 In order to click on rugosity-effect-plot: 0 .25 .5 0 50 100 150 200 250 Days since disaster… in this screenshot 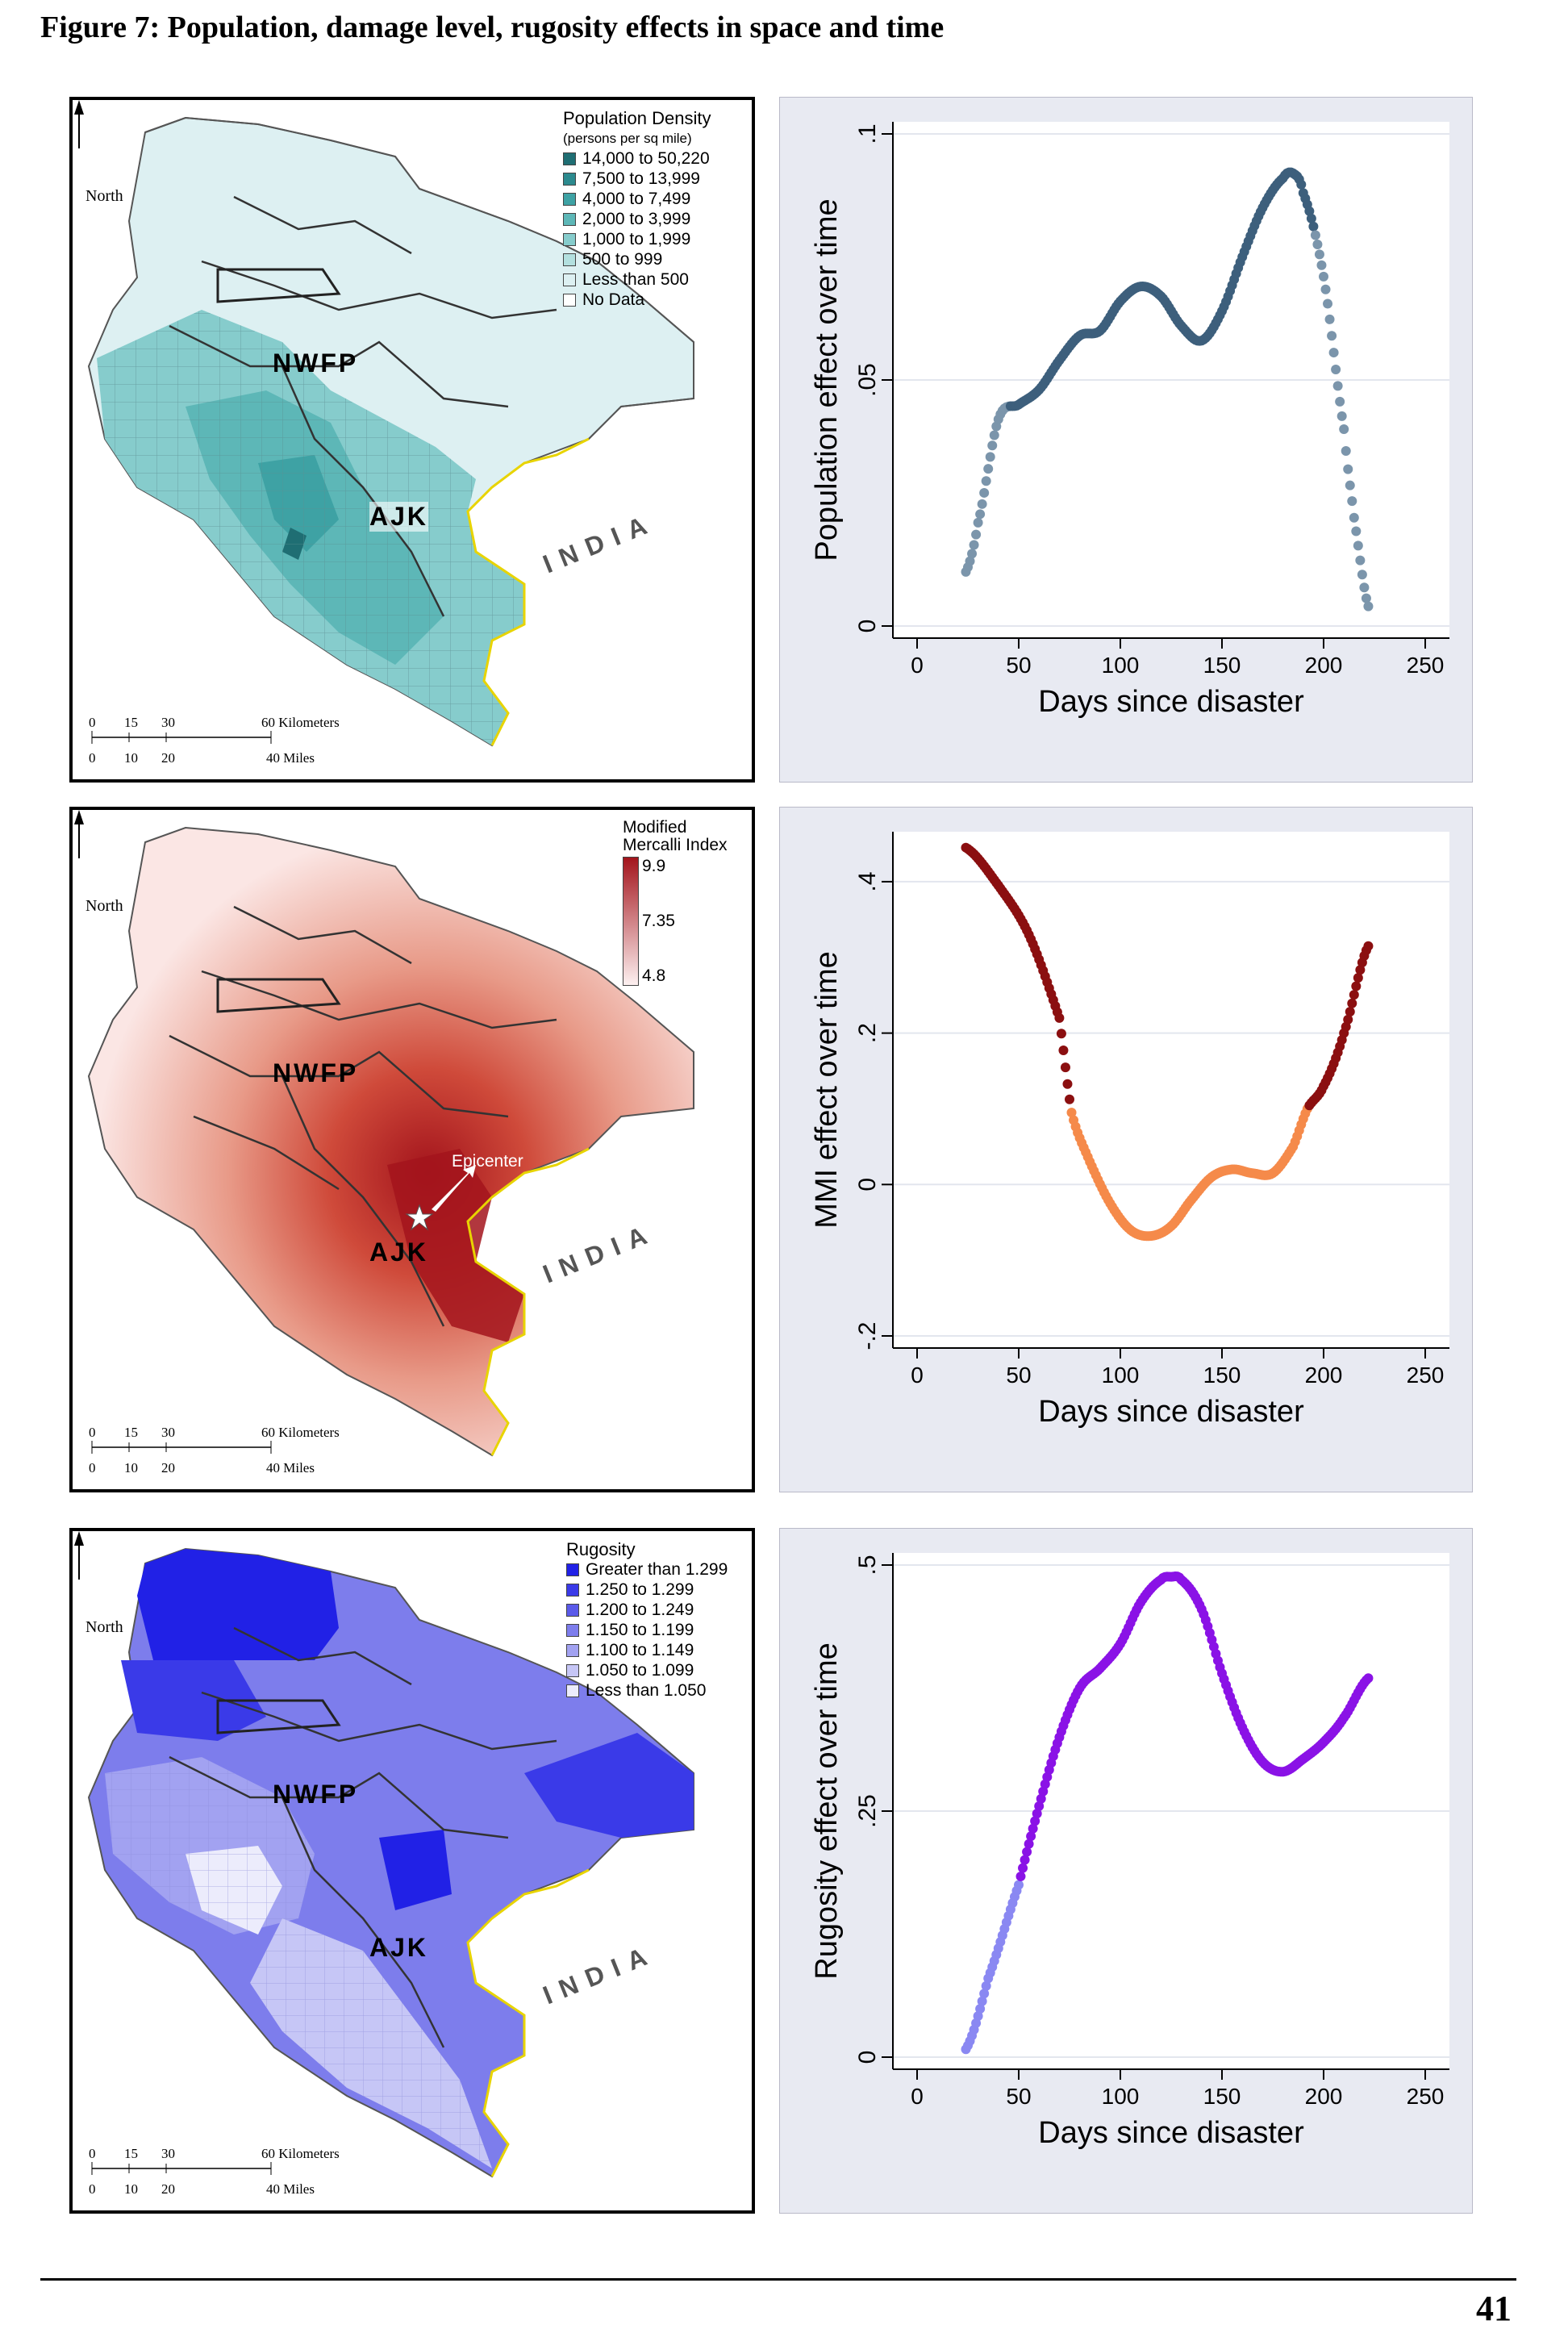, I will do `click(1130, 1851)`.